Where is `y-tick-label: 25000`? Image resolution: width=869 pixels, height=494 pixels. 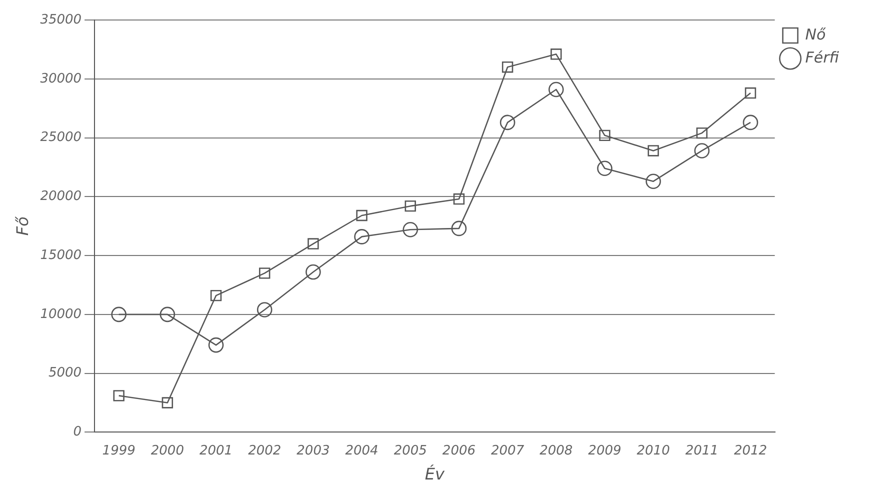 y-tick-label: 25000 is located at coordinates (61, 138).